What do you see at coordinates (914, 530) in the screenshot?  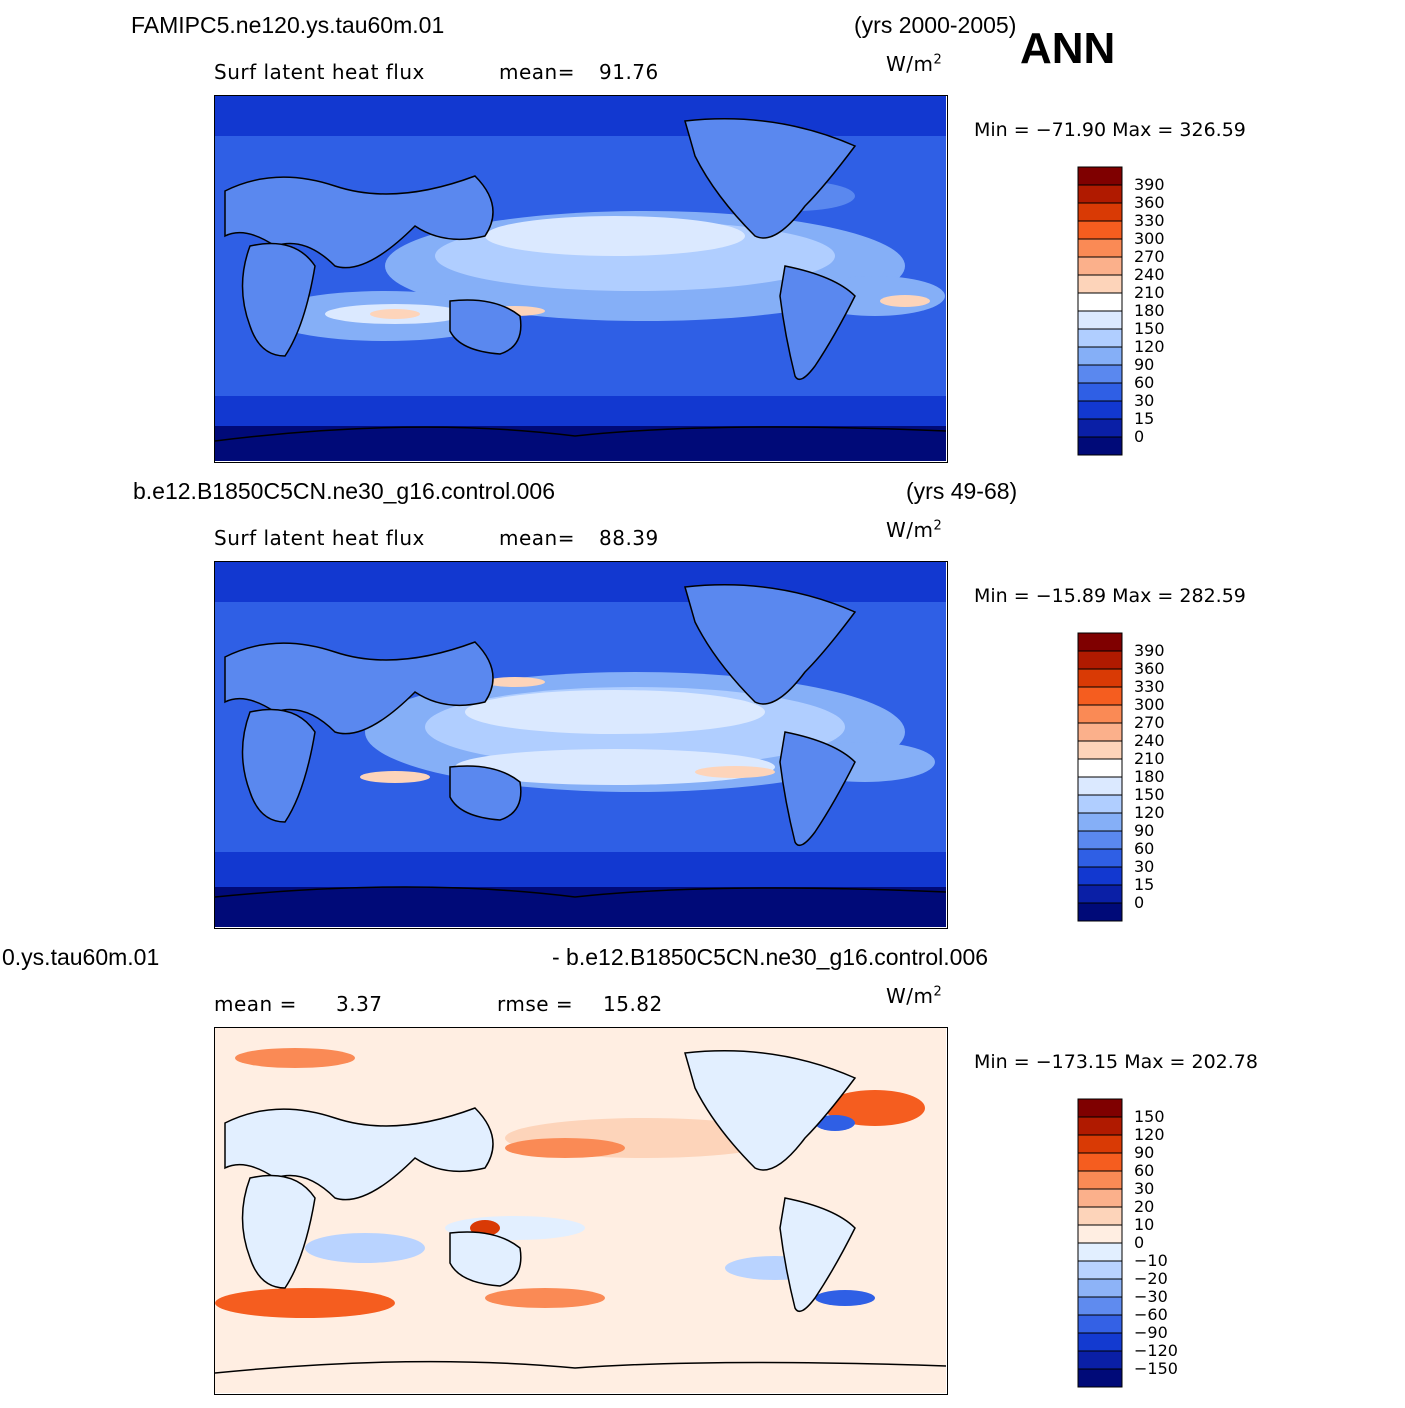 I see `panel2-units: W/m2` at bounding box center [914, 530].